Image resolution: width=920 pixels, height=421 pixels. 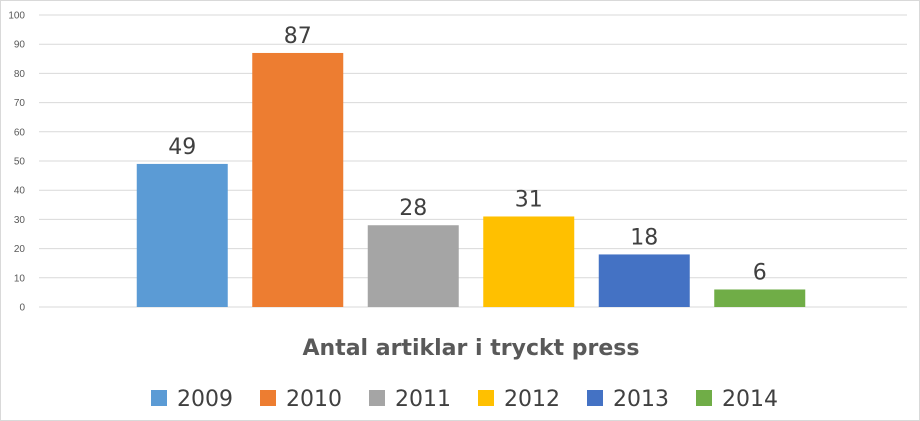 What do you see at coordinates (20, 132) in the screenshot?
I see `y-tick-label-60: 60` at bounding box center [20, 132].